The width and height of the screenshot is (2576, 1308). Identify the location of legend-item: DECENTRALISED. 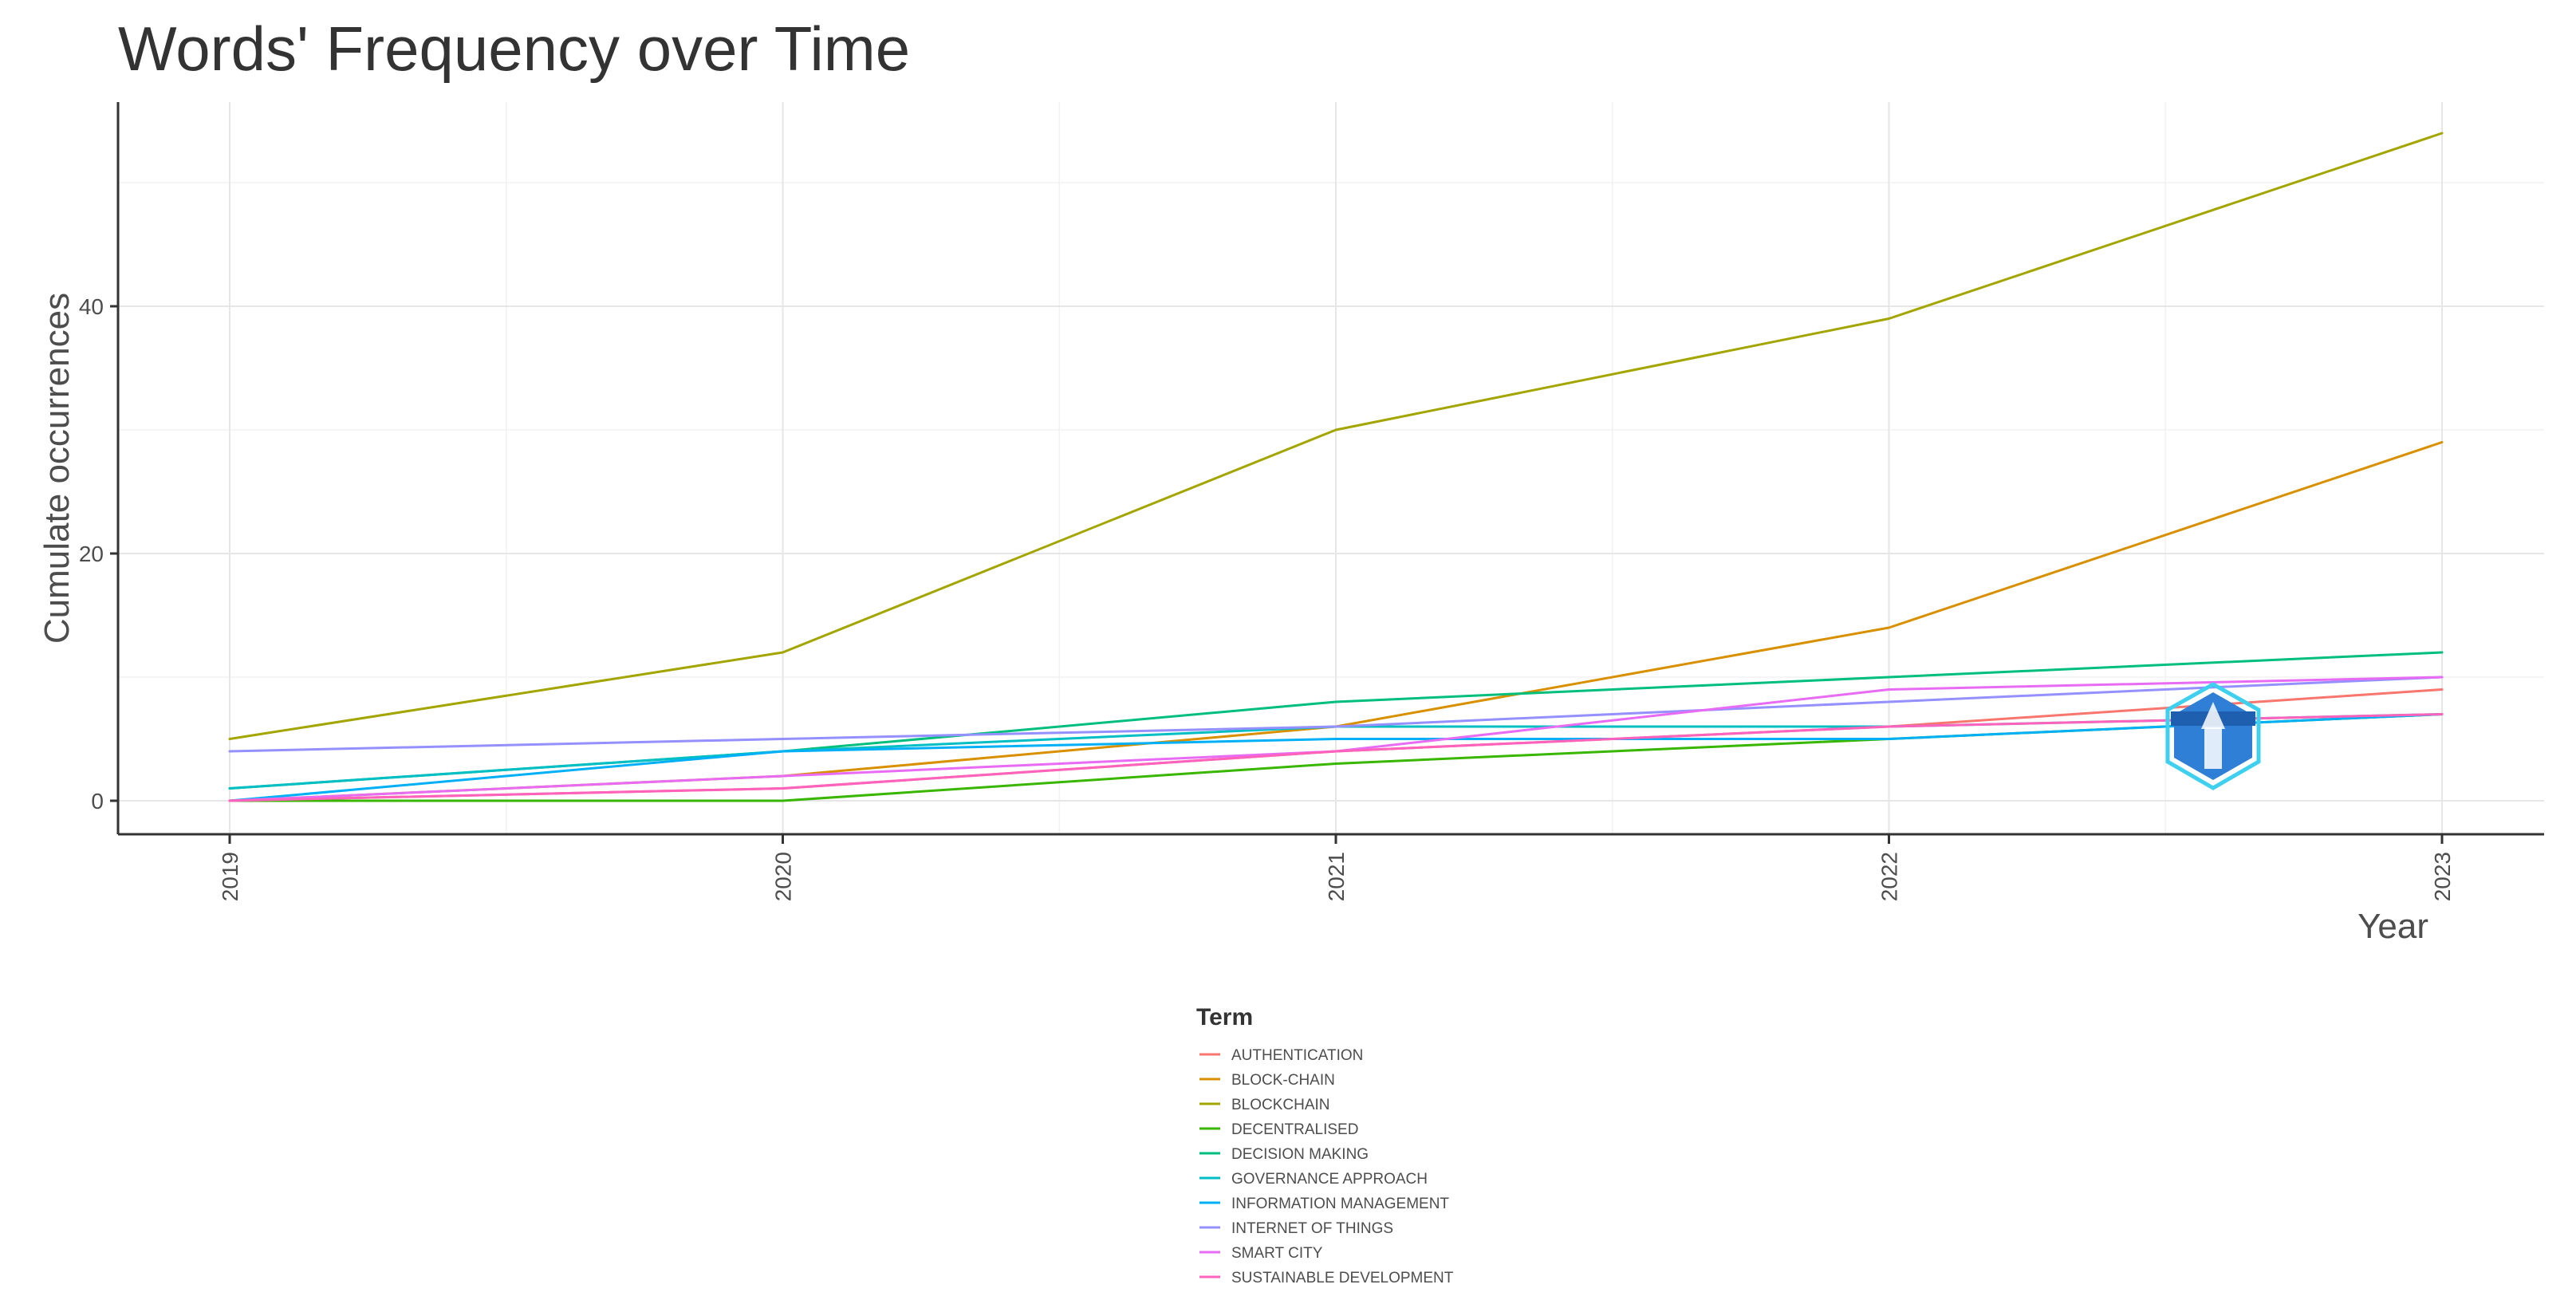
(1278, 1130).